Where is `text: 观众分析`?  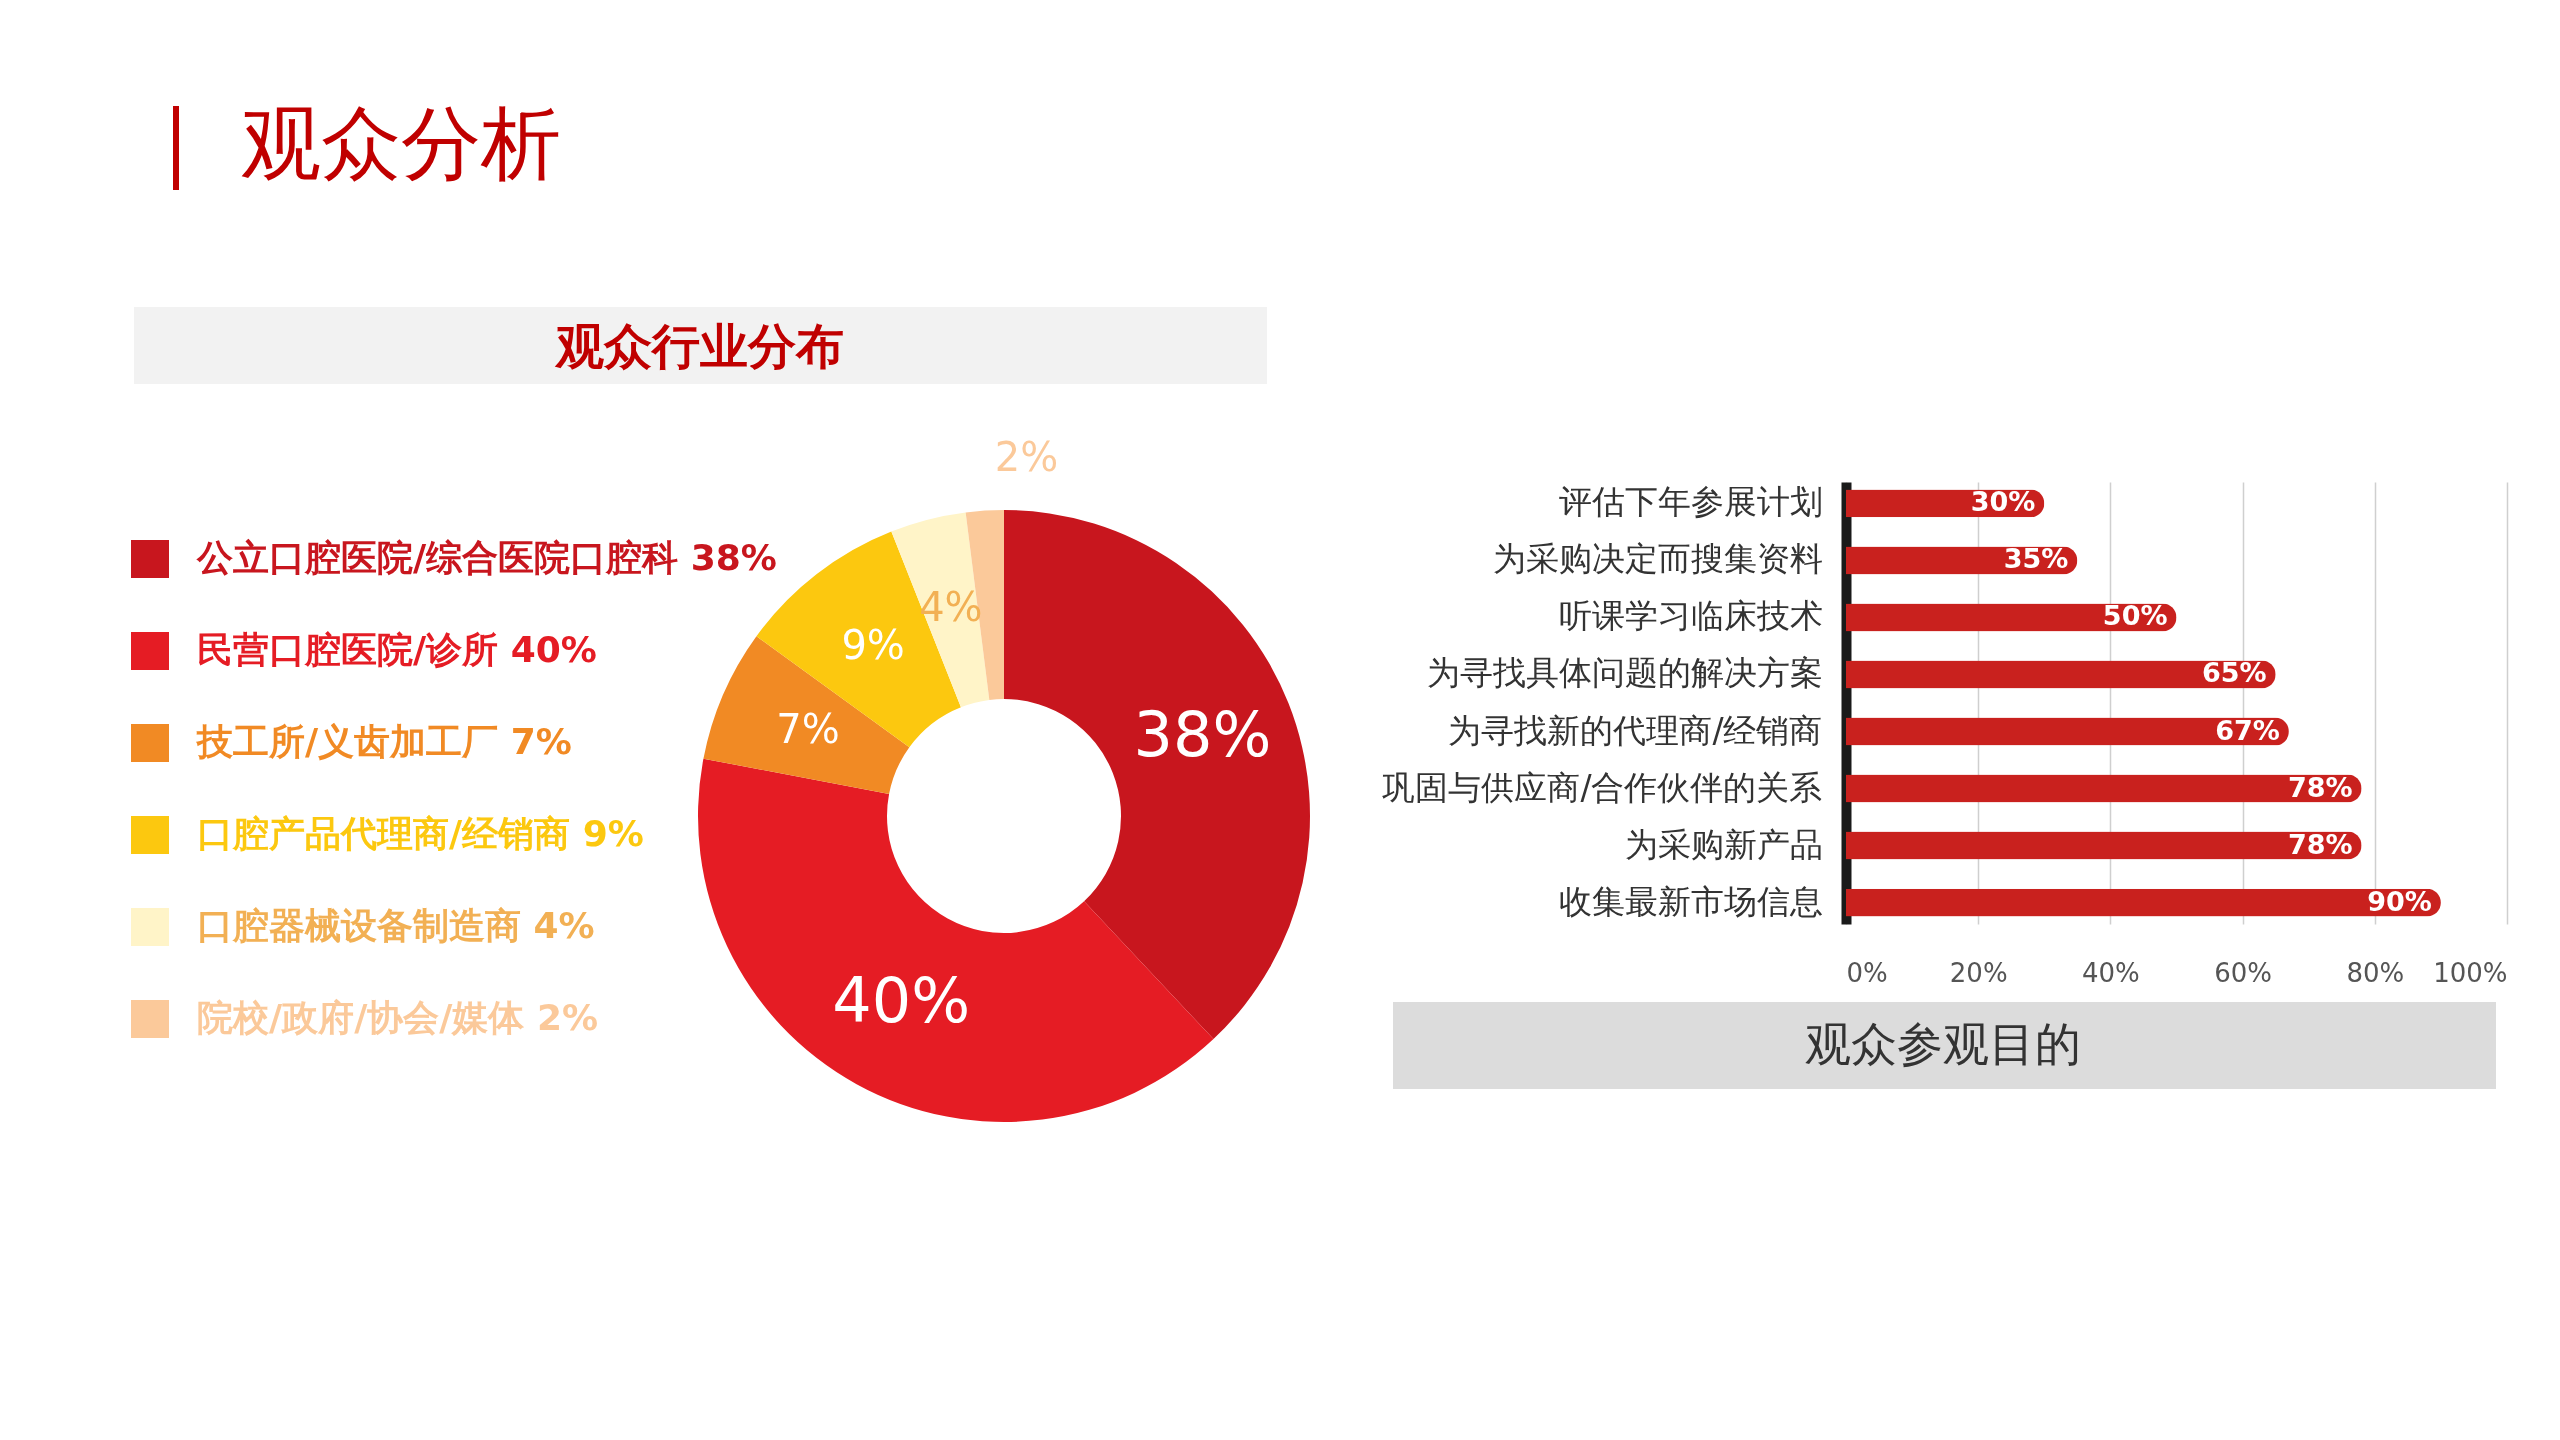 text: 观众分析 is located at coordinates (401, 143).